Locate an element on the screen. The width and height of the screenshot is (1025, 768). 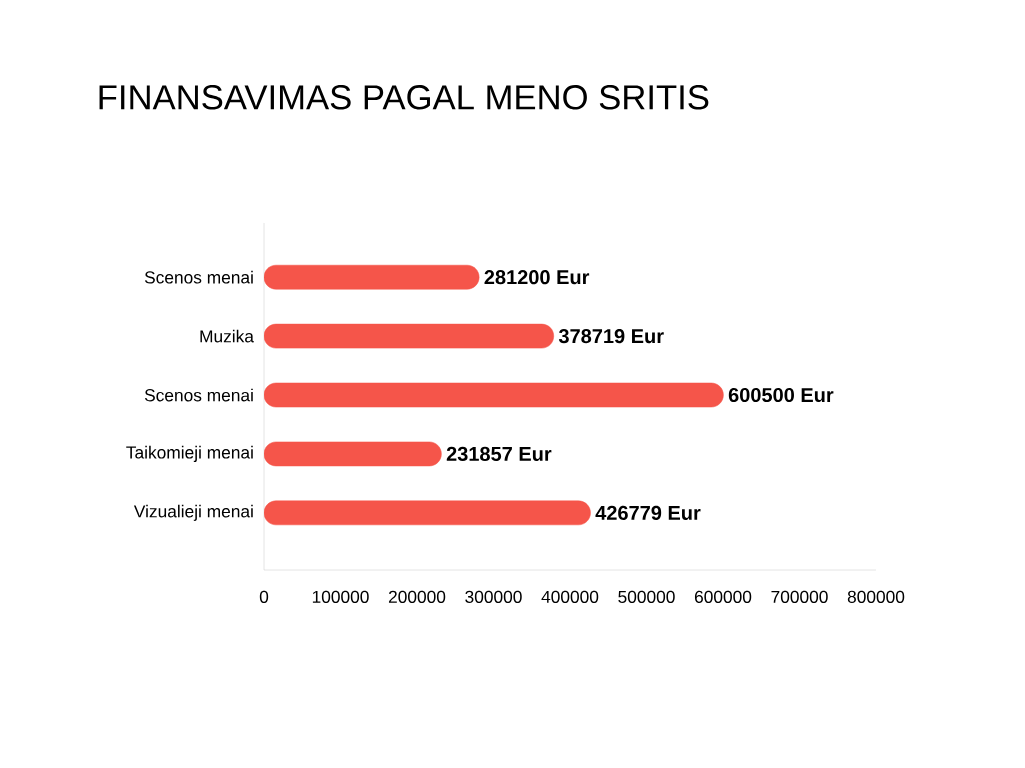
x-tick-label: 100000 is located at coordinates (340, 596).